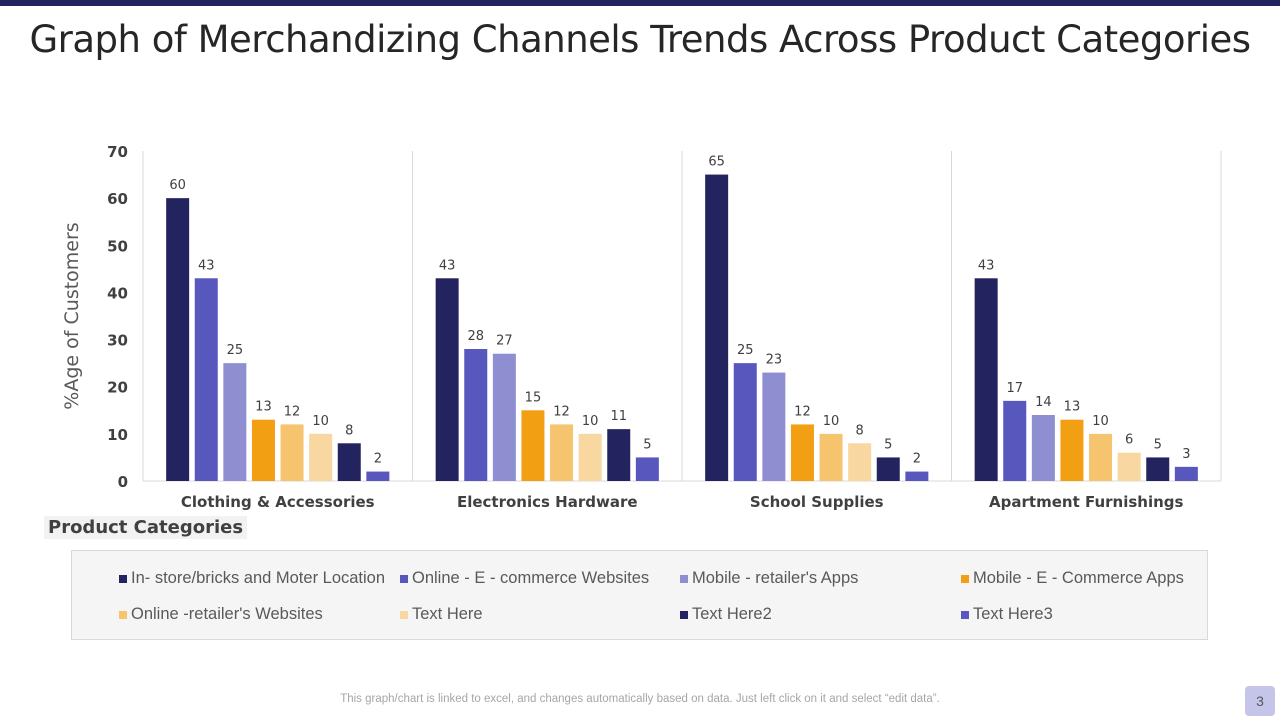  What do you see at coordinates (123, 482) in the screenshot?
I see `y-tick-label: 0` at bounding box center [123, 482].